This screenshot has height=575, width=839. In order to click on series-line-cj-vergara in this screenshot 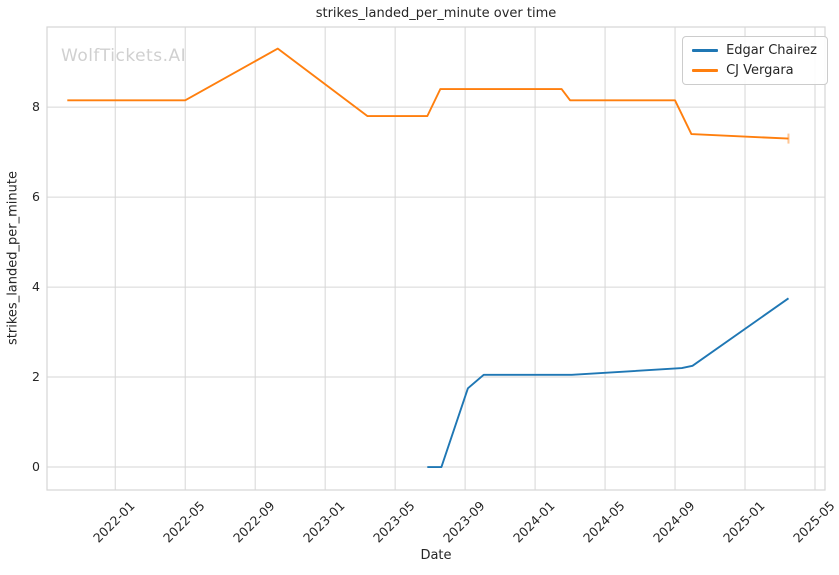, I will do `click(428, 93)`.